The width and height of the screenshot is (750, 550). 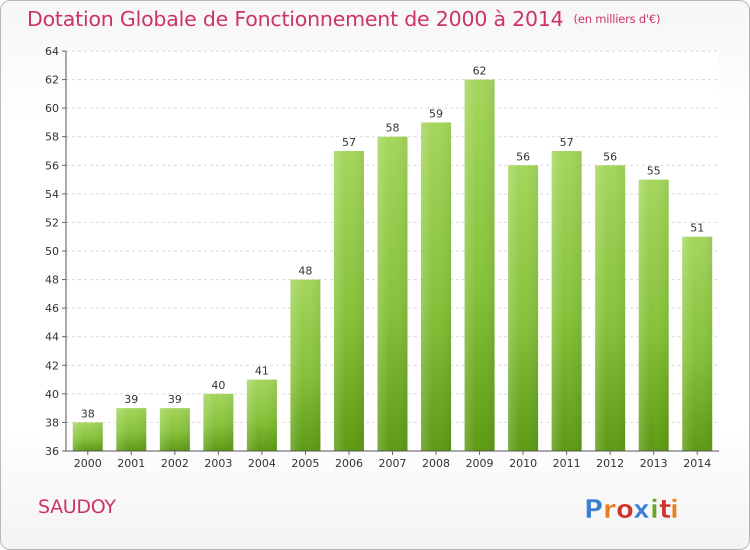 I want to click on x-tick-label: 2006, so click(x=349, y=463).